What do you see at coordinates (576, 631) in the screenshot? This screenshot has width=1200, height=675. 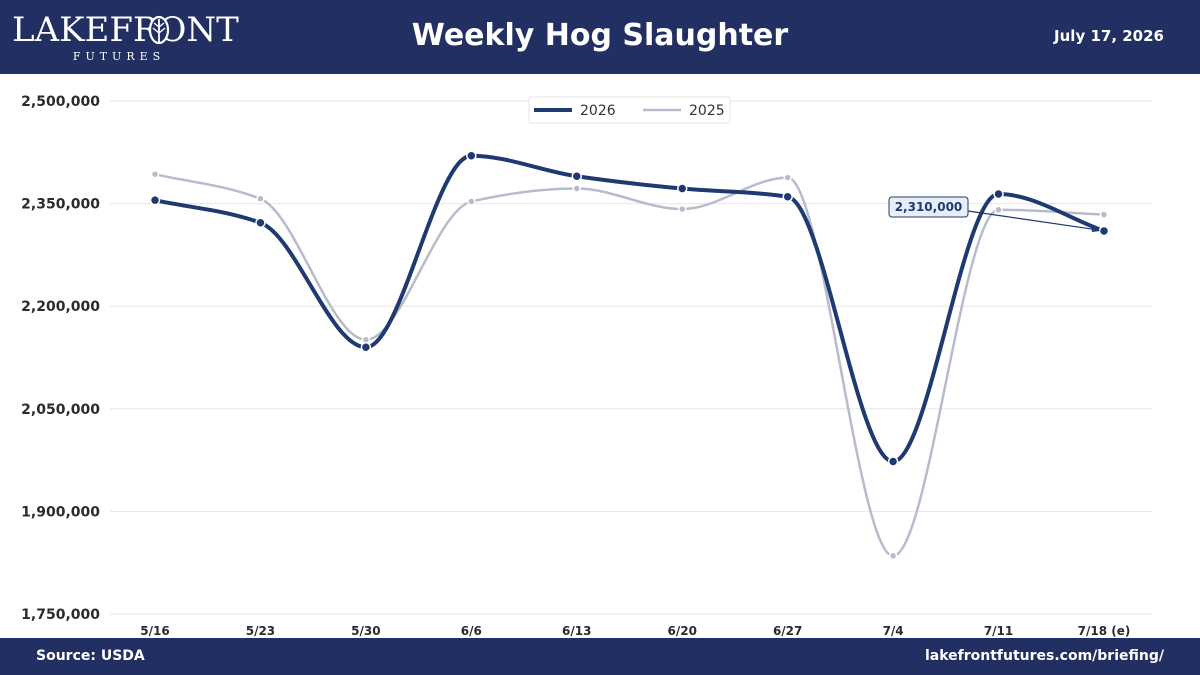 I see `x-tick-label: 6/13` at bounding box center [576, 631].